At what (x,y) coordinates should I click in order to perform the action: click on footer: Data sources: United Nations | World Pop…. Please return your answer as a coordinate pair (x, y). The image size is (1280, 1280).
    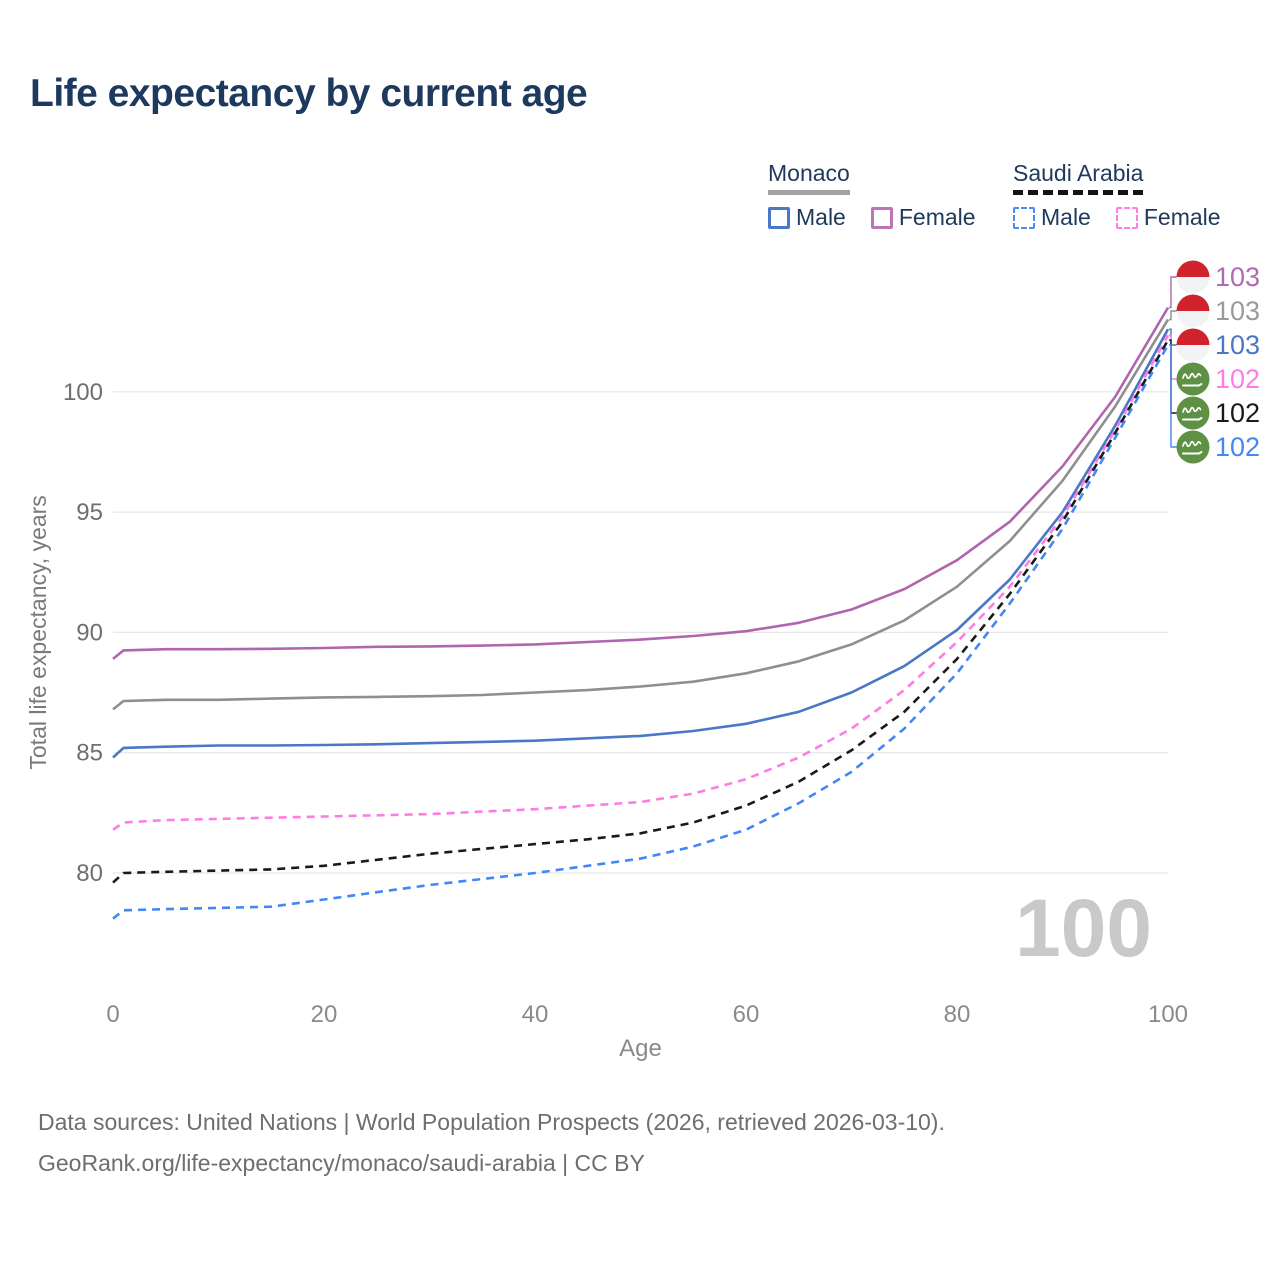
    Looking at the image, I should click on (491, 1143).